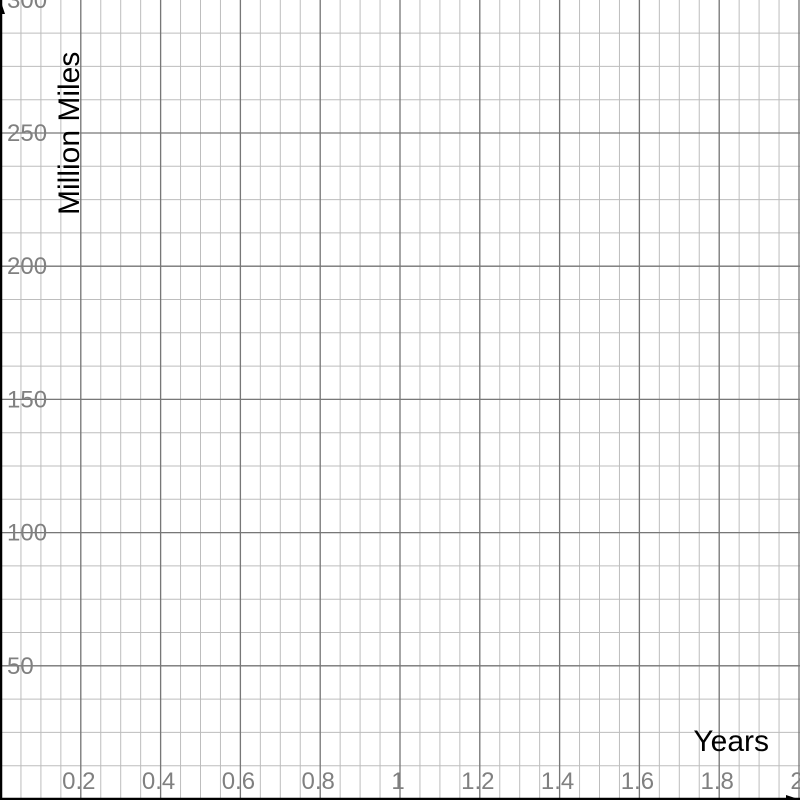 The width and height of the screenshot is (800, 800). I want to click on x-tick-label: 1.8, so click(717, 781).